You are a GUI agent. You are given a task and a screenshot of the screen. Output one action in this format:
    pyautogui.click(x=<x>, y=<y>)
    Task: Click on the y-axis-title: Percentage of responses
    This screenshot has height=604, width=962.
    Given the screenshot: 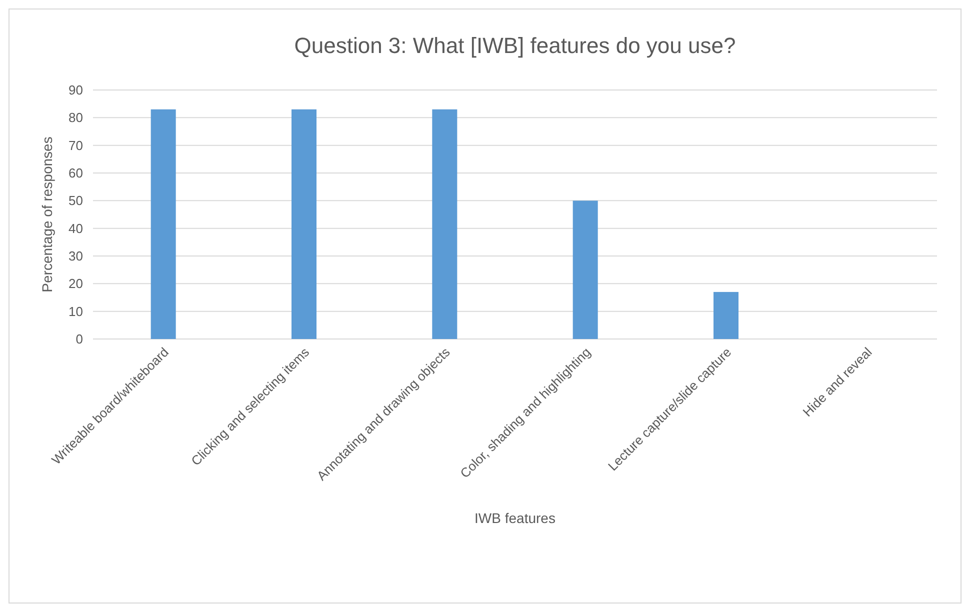 What is the action you would take?
    pyautogui.click(x=47, y=214)
    